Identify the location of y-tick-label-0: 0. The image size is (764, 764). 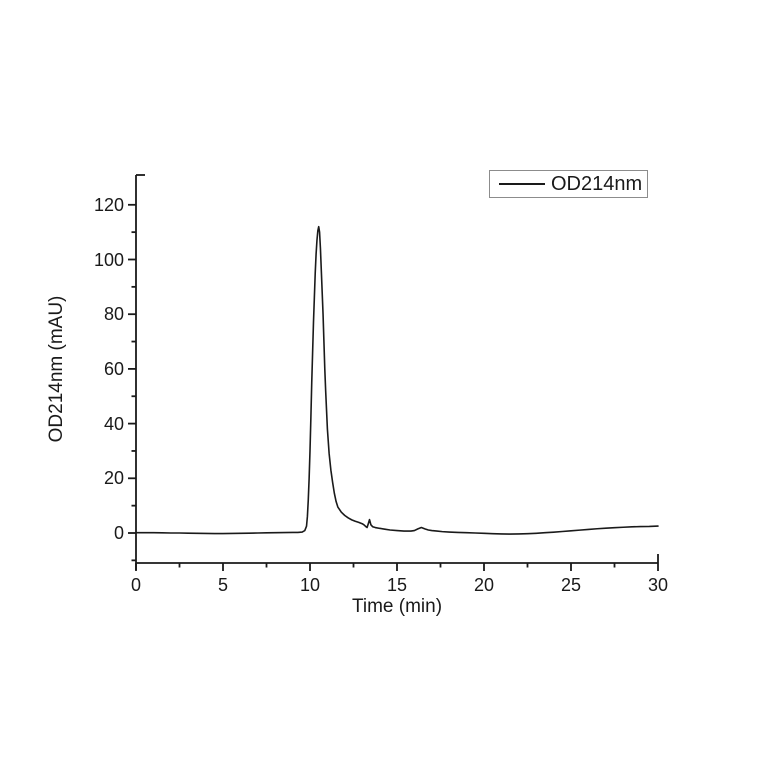
(118, 533).